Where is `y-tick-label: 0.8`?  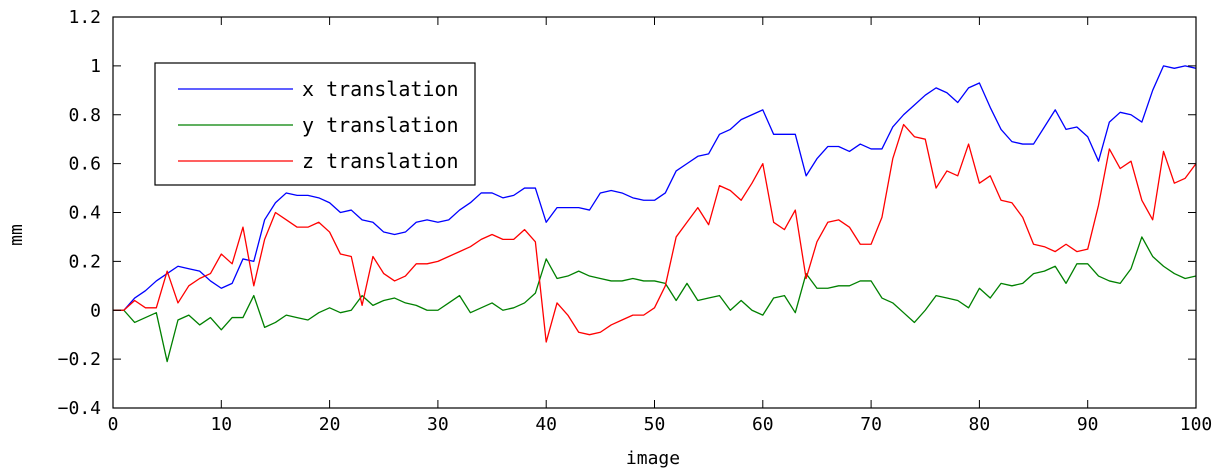 y-tick-label: 0.8 is located at coordinates (84, 115).